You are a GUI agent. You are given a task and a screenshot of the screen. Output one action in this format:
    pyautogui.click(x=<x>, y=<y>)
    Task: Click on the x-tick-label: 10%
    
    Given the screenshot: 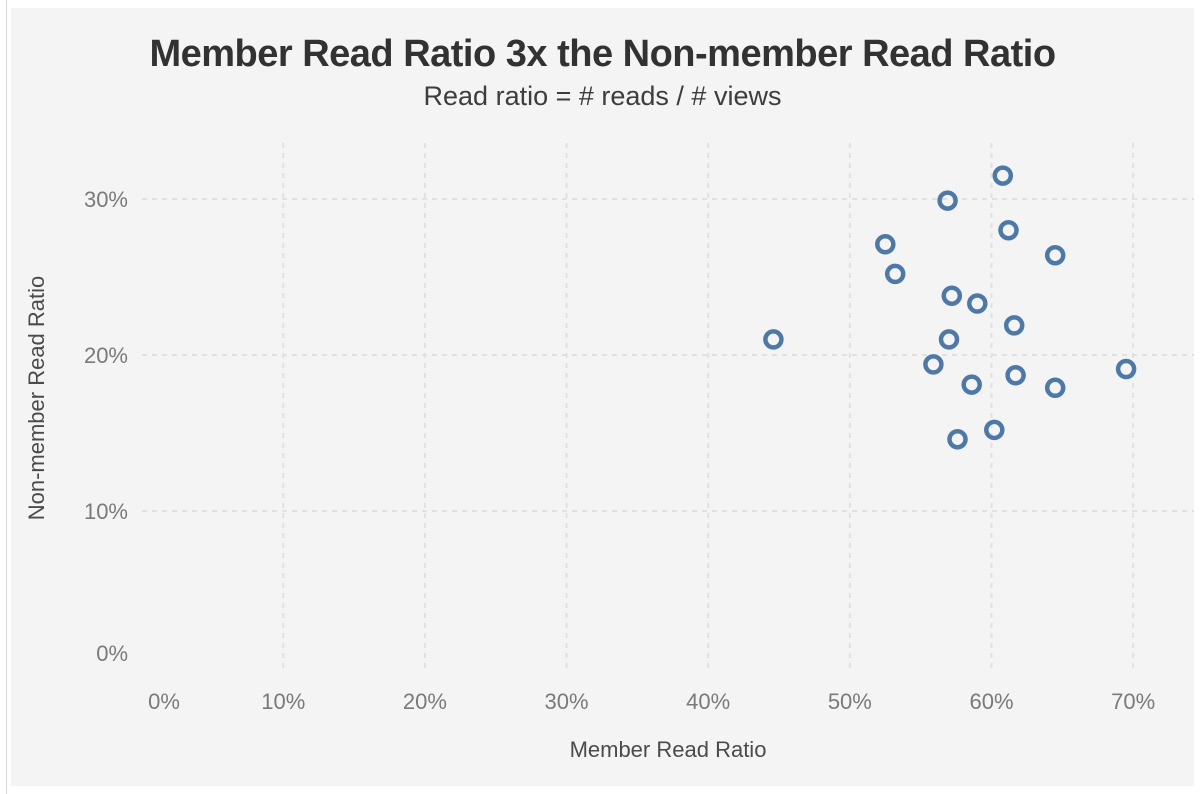 What is the action you would take?
    pyautogui.click(x=283, y=701)
    